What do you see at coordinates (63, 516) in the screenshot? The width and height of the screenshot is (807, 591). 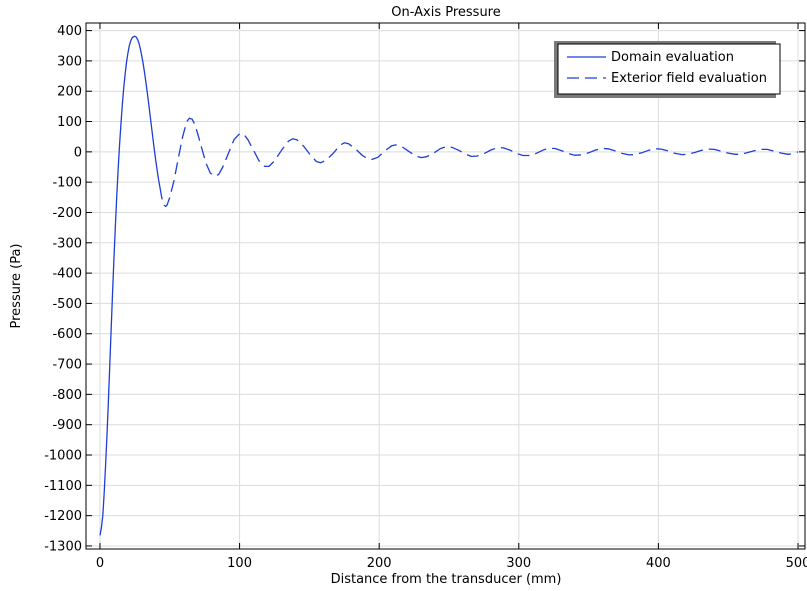 I see `y-tick-label: -1200` at bounding box center [63, 516].